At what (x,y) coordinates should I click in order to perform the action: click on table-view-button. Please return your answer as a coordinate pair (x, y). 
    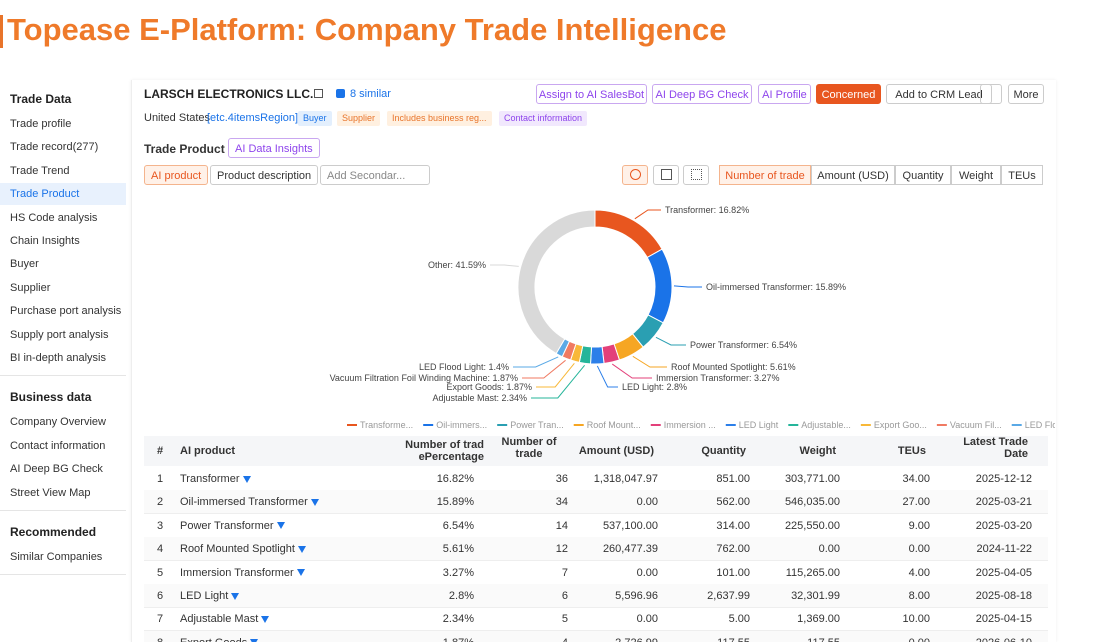
    Looking at the image, I should click on (696, 175).